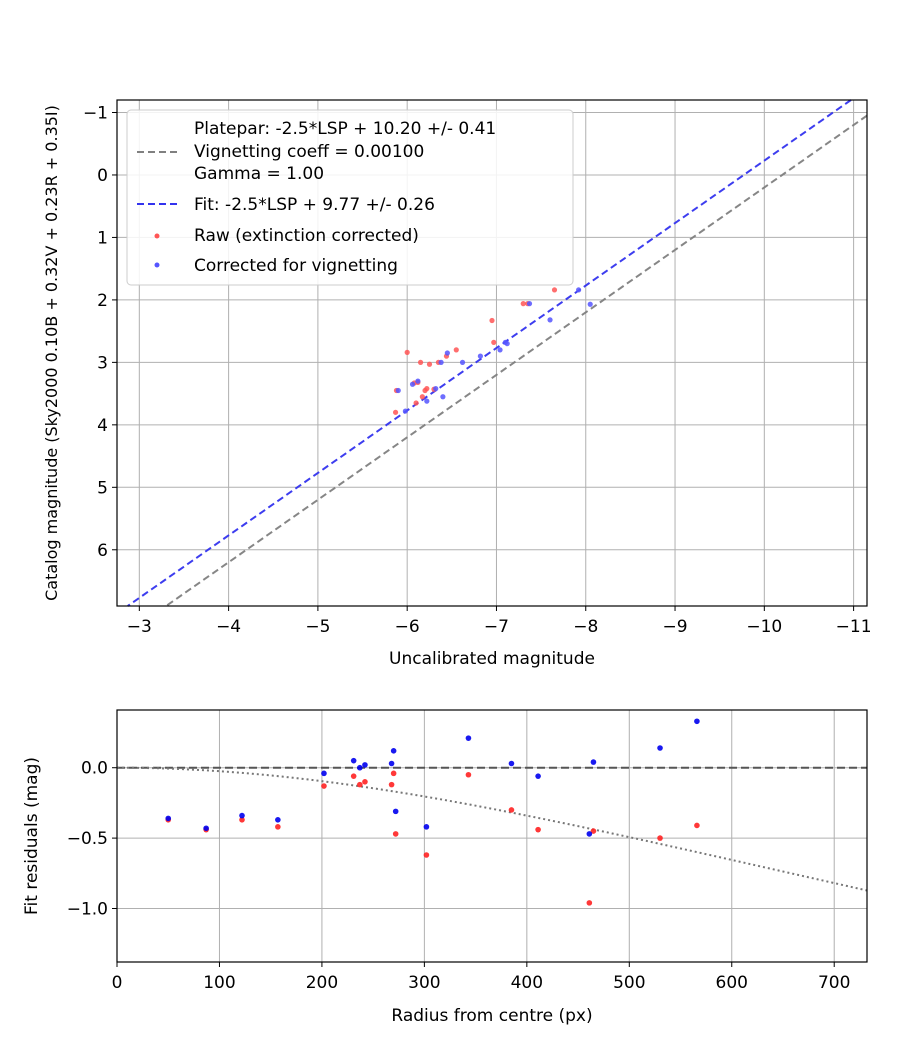  Describe the element at coordinates (527, 983) in the screenshot. I see `bottom-x-tick-label: 400` at that location.